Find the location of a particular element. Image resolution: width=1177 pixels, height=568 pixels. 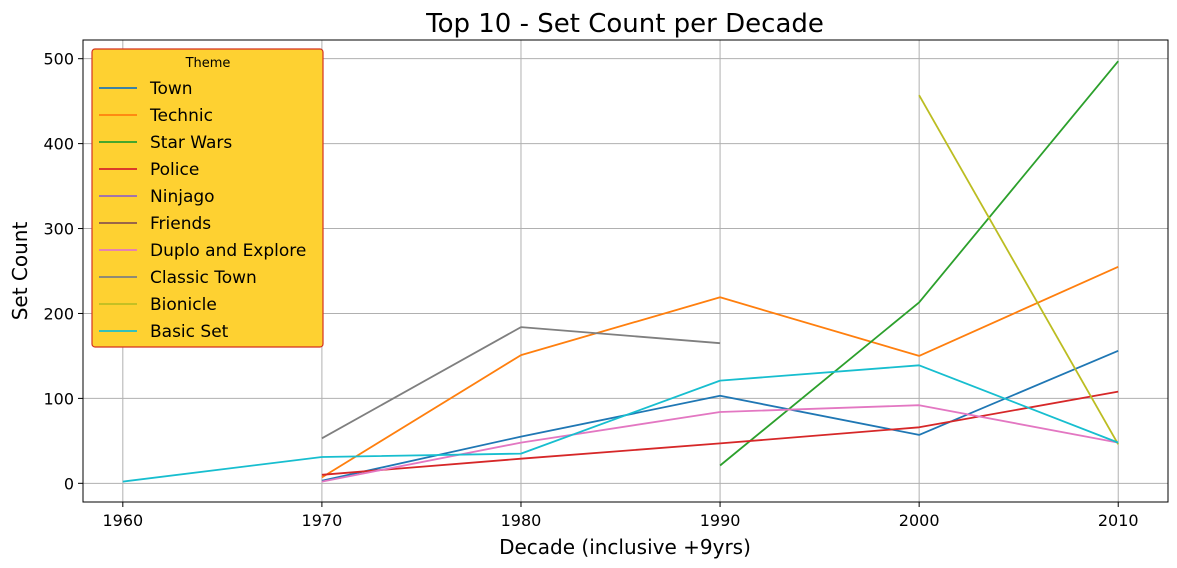

legend-label-duplo-and-explore: Duplo and Explore is located at coordinates (228, 251).